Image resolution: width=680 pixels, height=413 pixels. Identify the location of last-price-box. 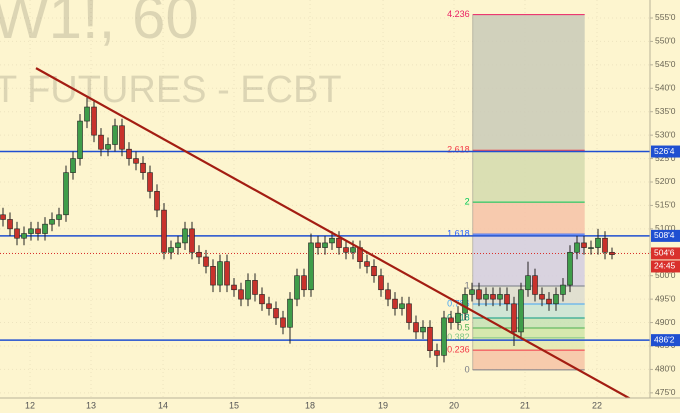
(665, 253).